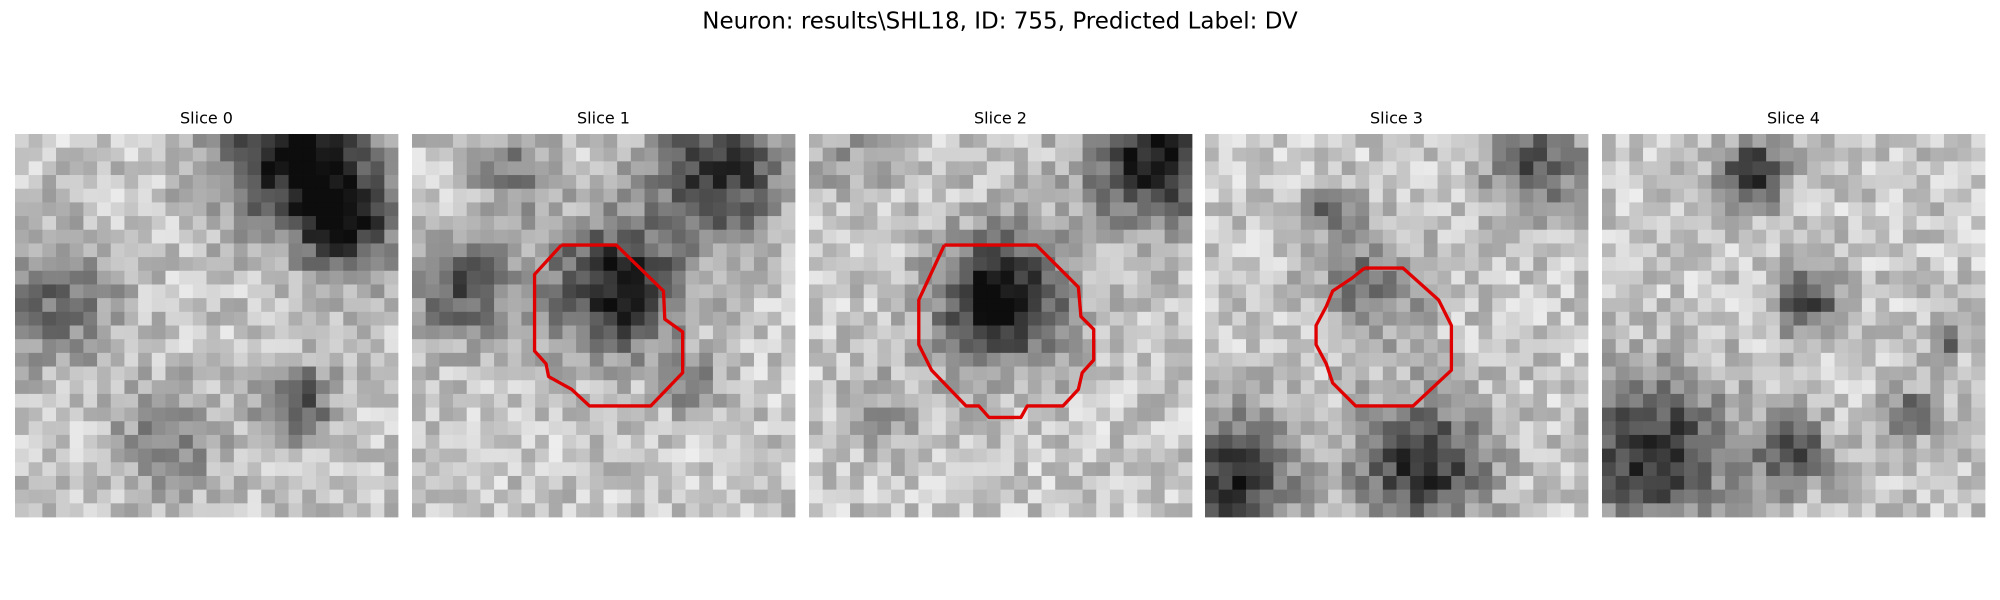  Describe the element at coordinates (206, 118) in the screenshot. I see `panel-title: Slice 0` at that location.